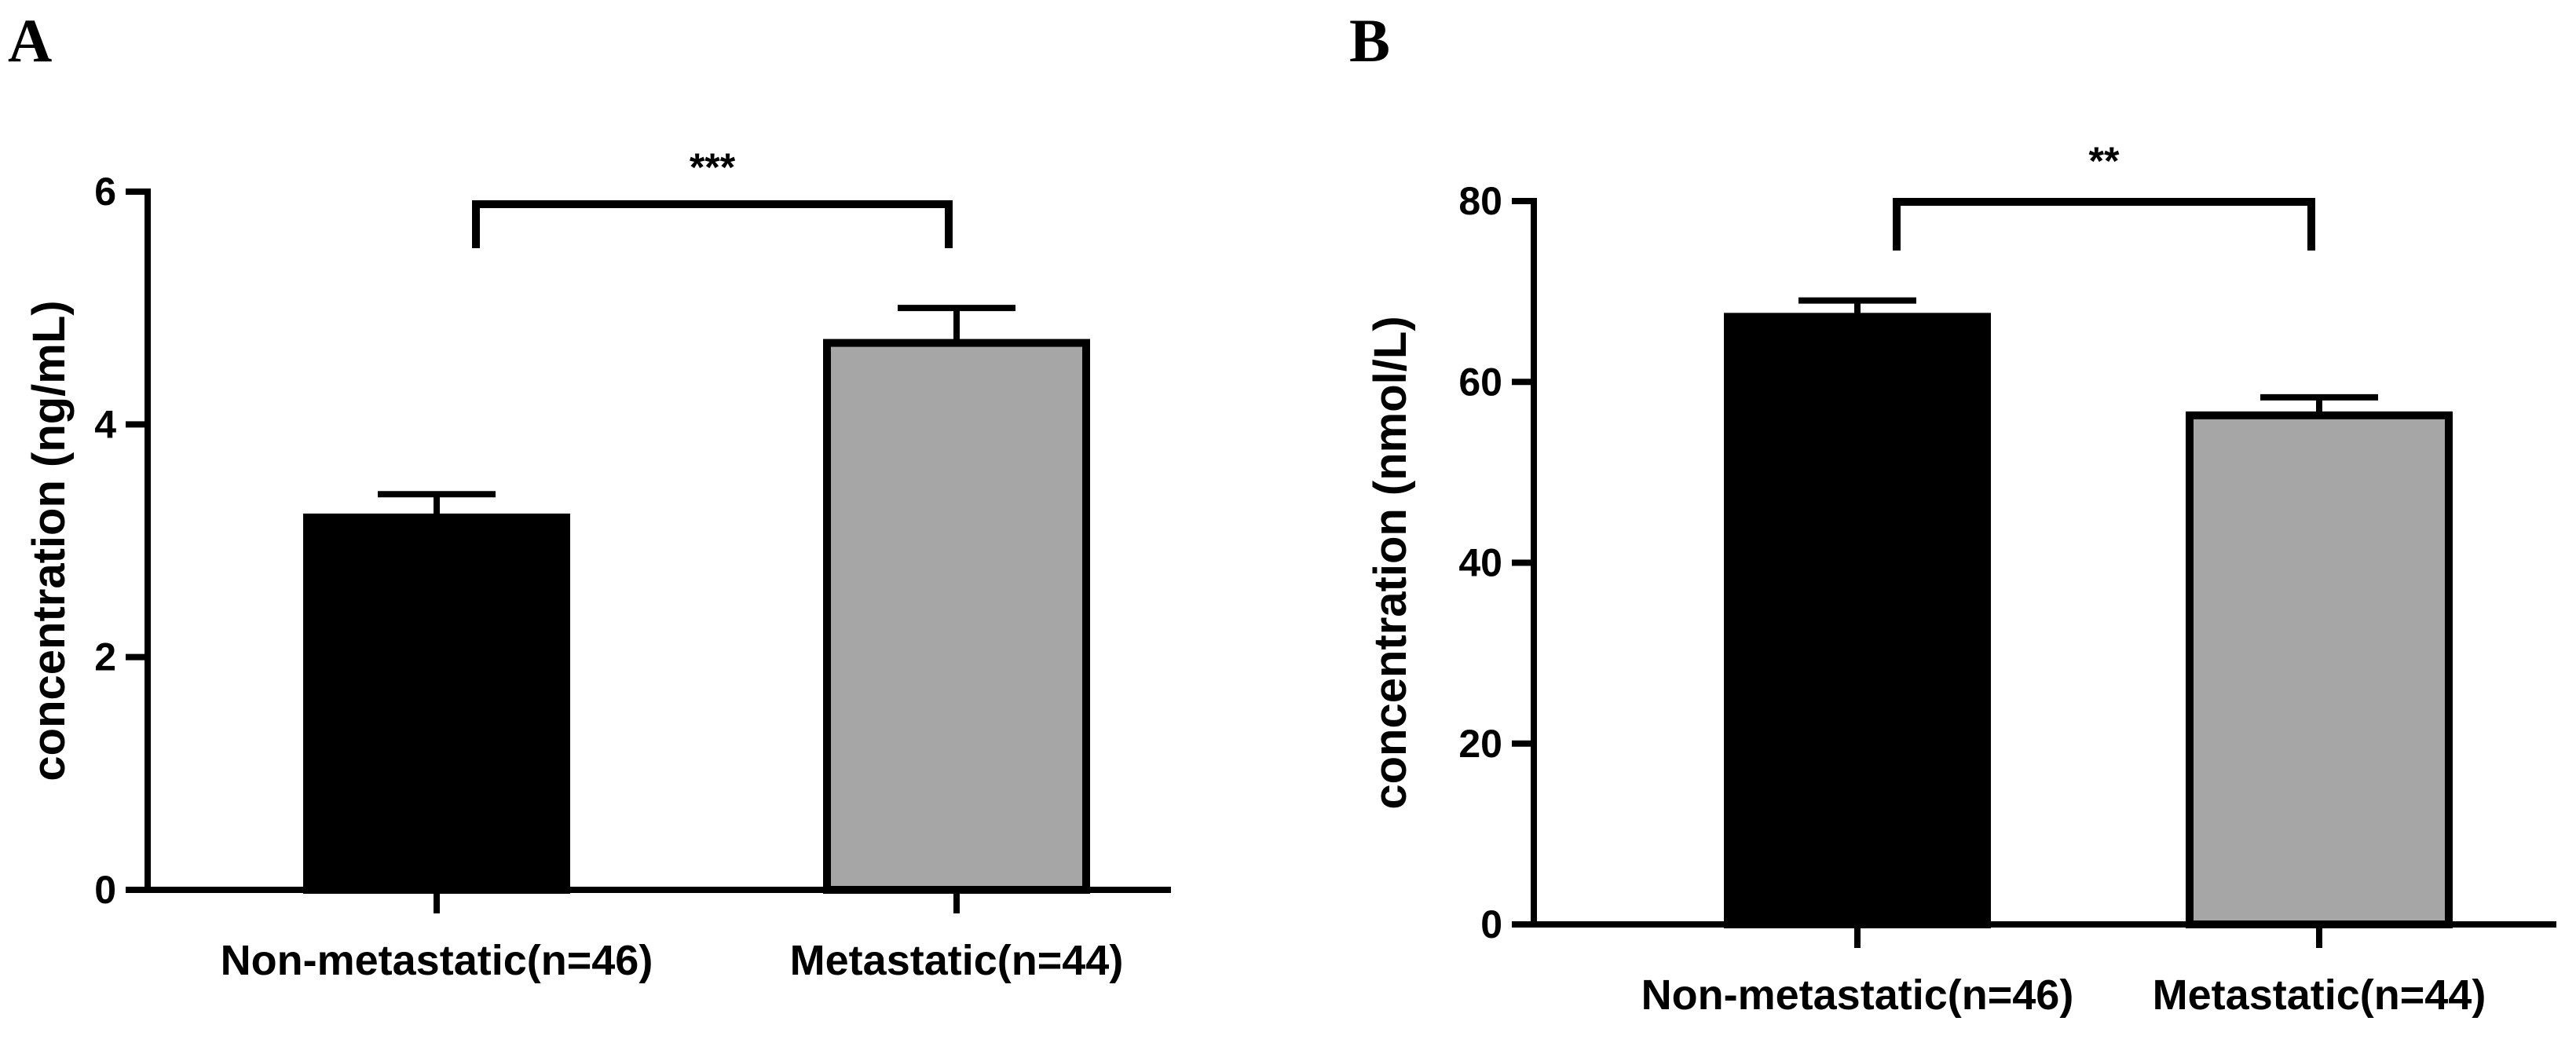 The image size is (2576, 1043). I want to click on y-axis-title: concentration (ng/mL), so click(49, 540).